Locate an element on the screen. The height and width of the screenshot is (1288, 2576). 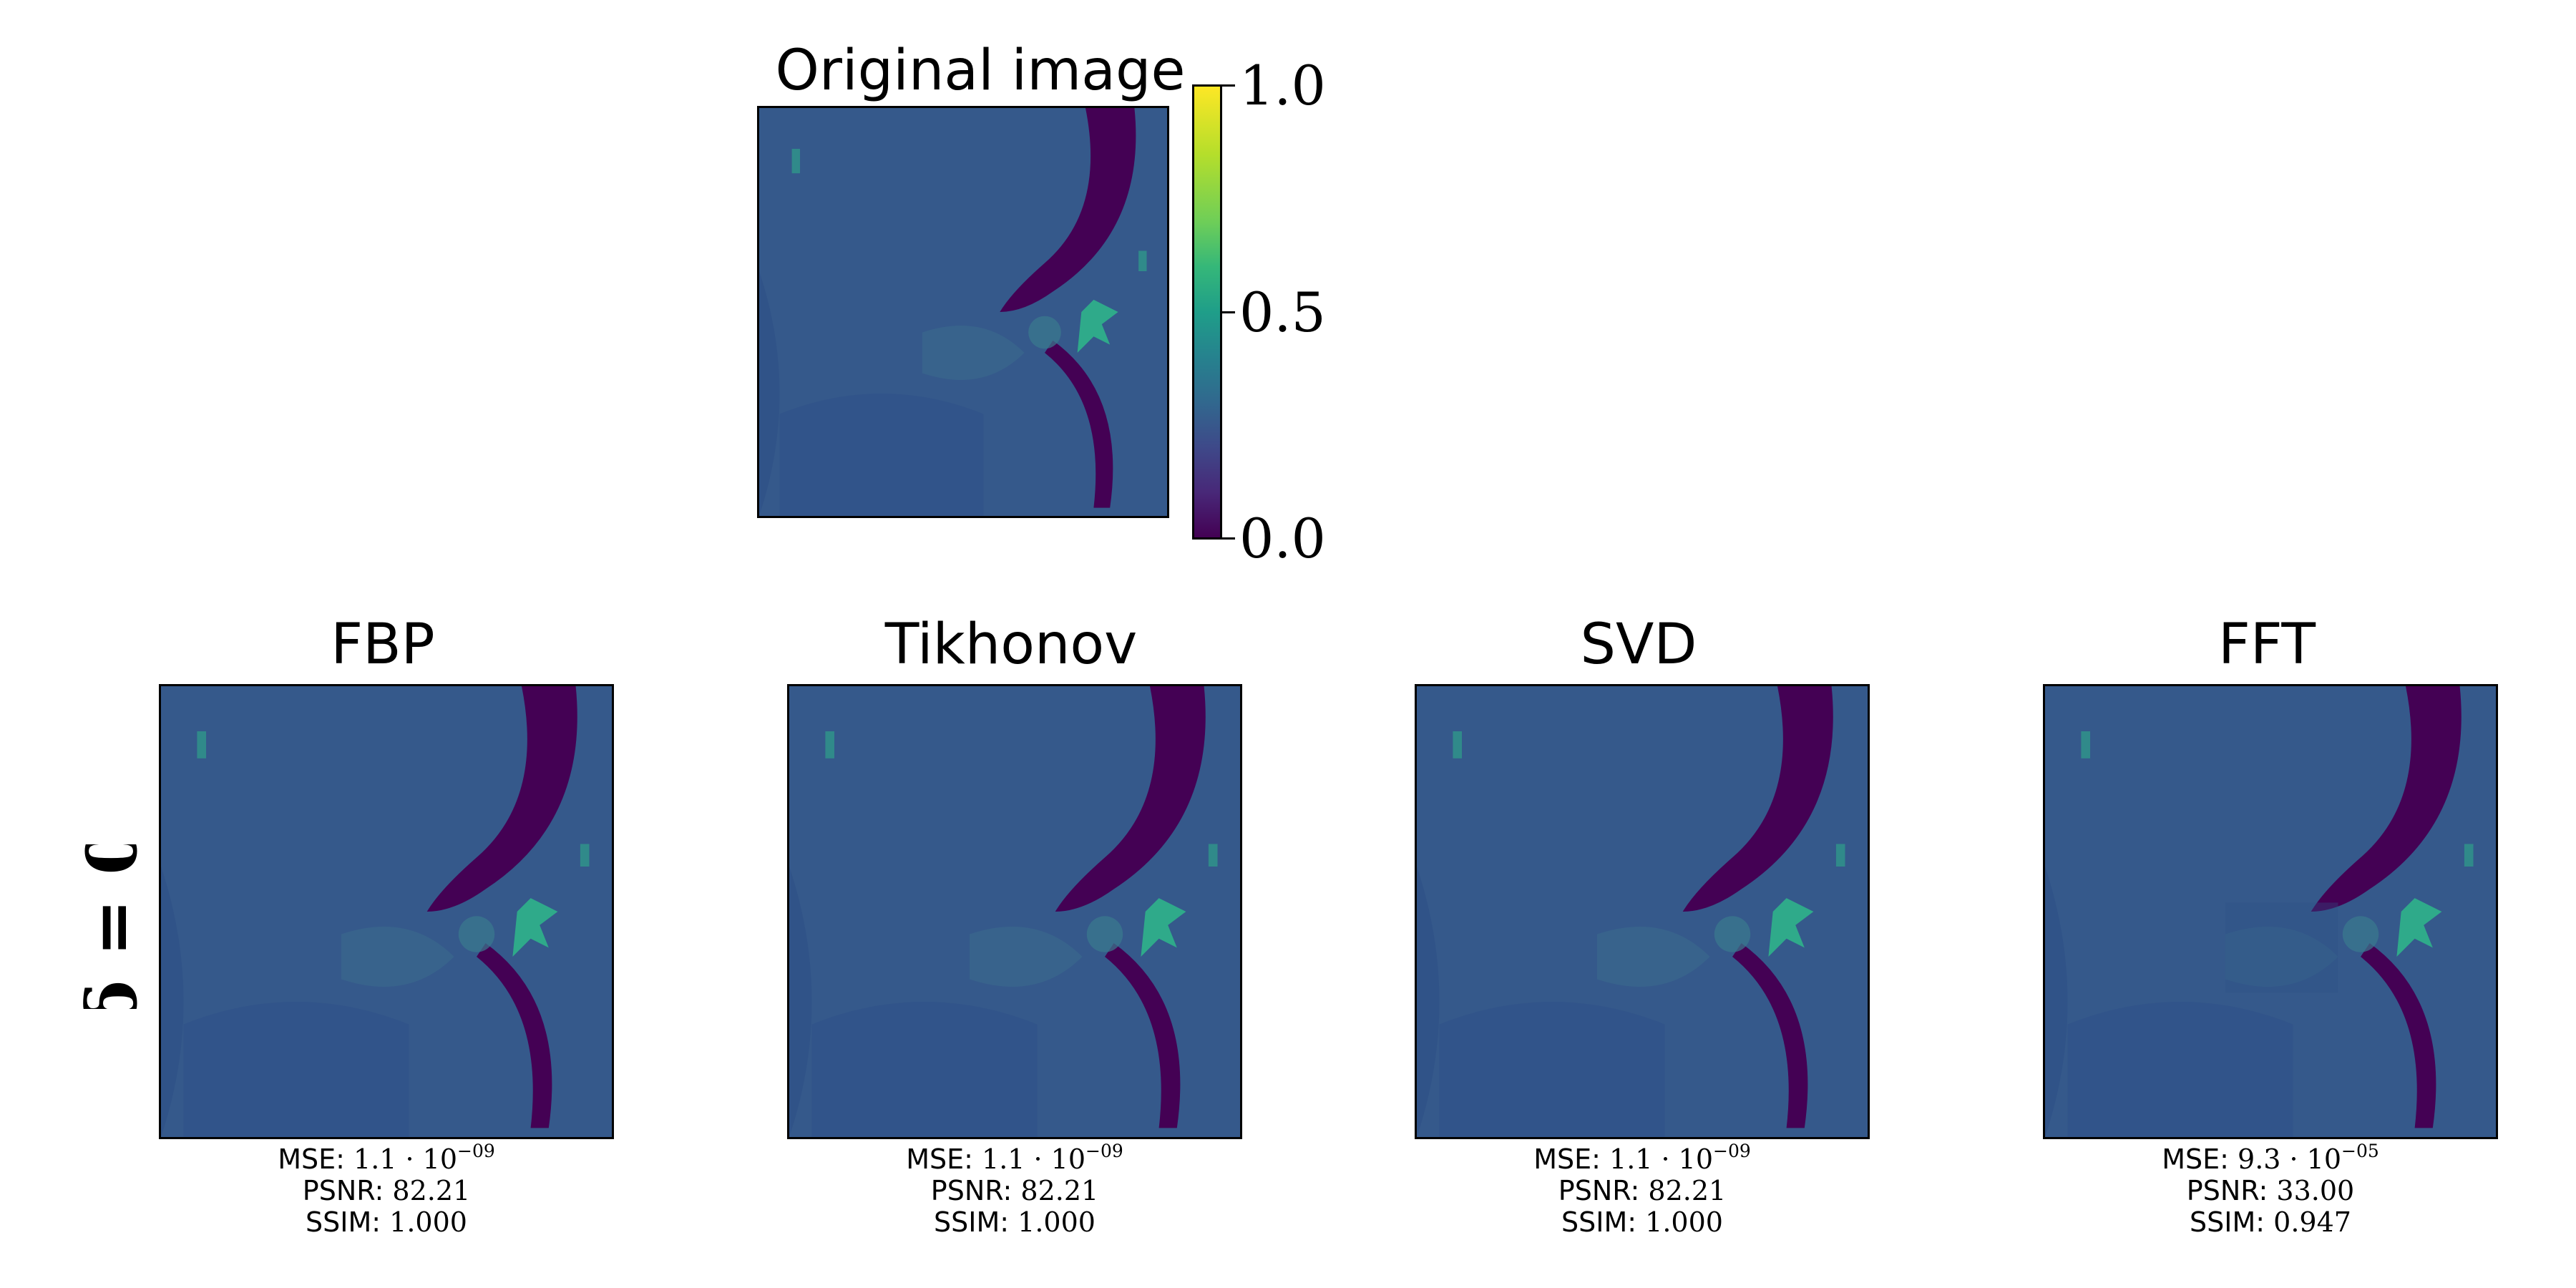
colorbar-label-bottom: 0.0 is located at coordinates (1282, 538).